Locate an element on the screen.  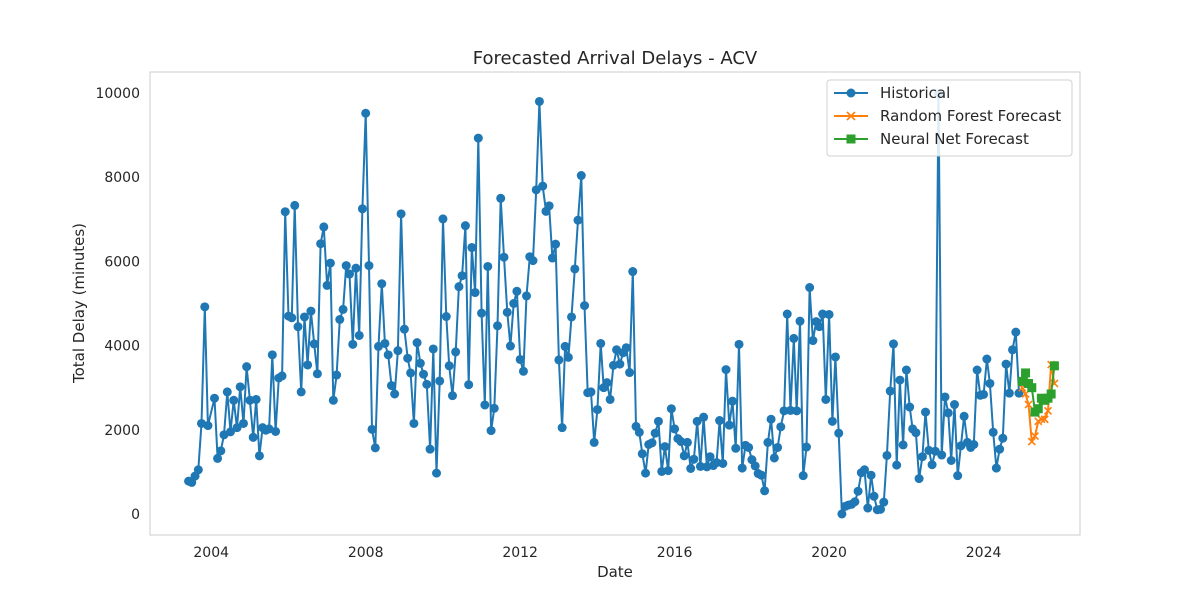
y-tick-label: 10000 is located at coordinates (117, 94).